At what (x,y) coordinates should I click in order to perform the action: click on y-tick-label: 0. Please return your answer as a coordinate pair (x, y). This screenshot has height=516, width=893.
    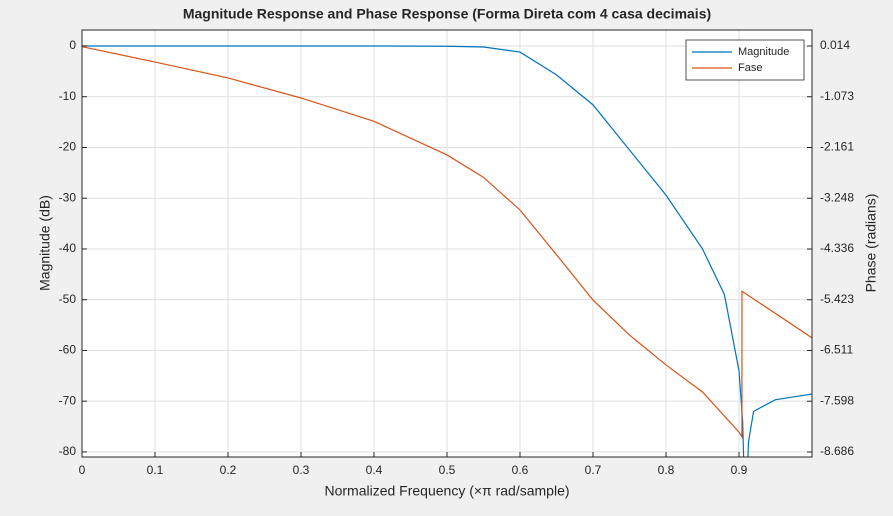
    Looking at the image, I should click on (72, 45).